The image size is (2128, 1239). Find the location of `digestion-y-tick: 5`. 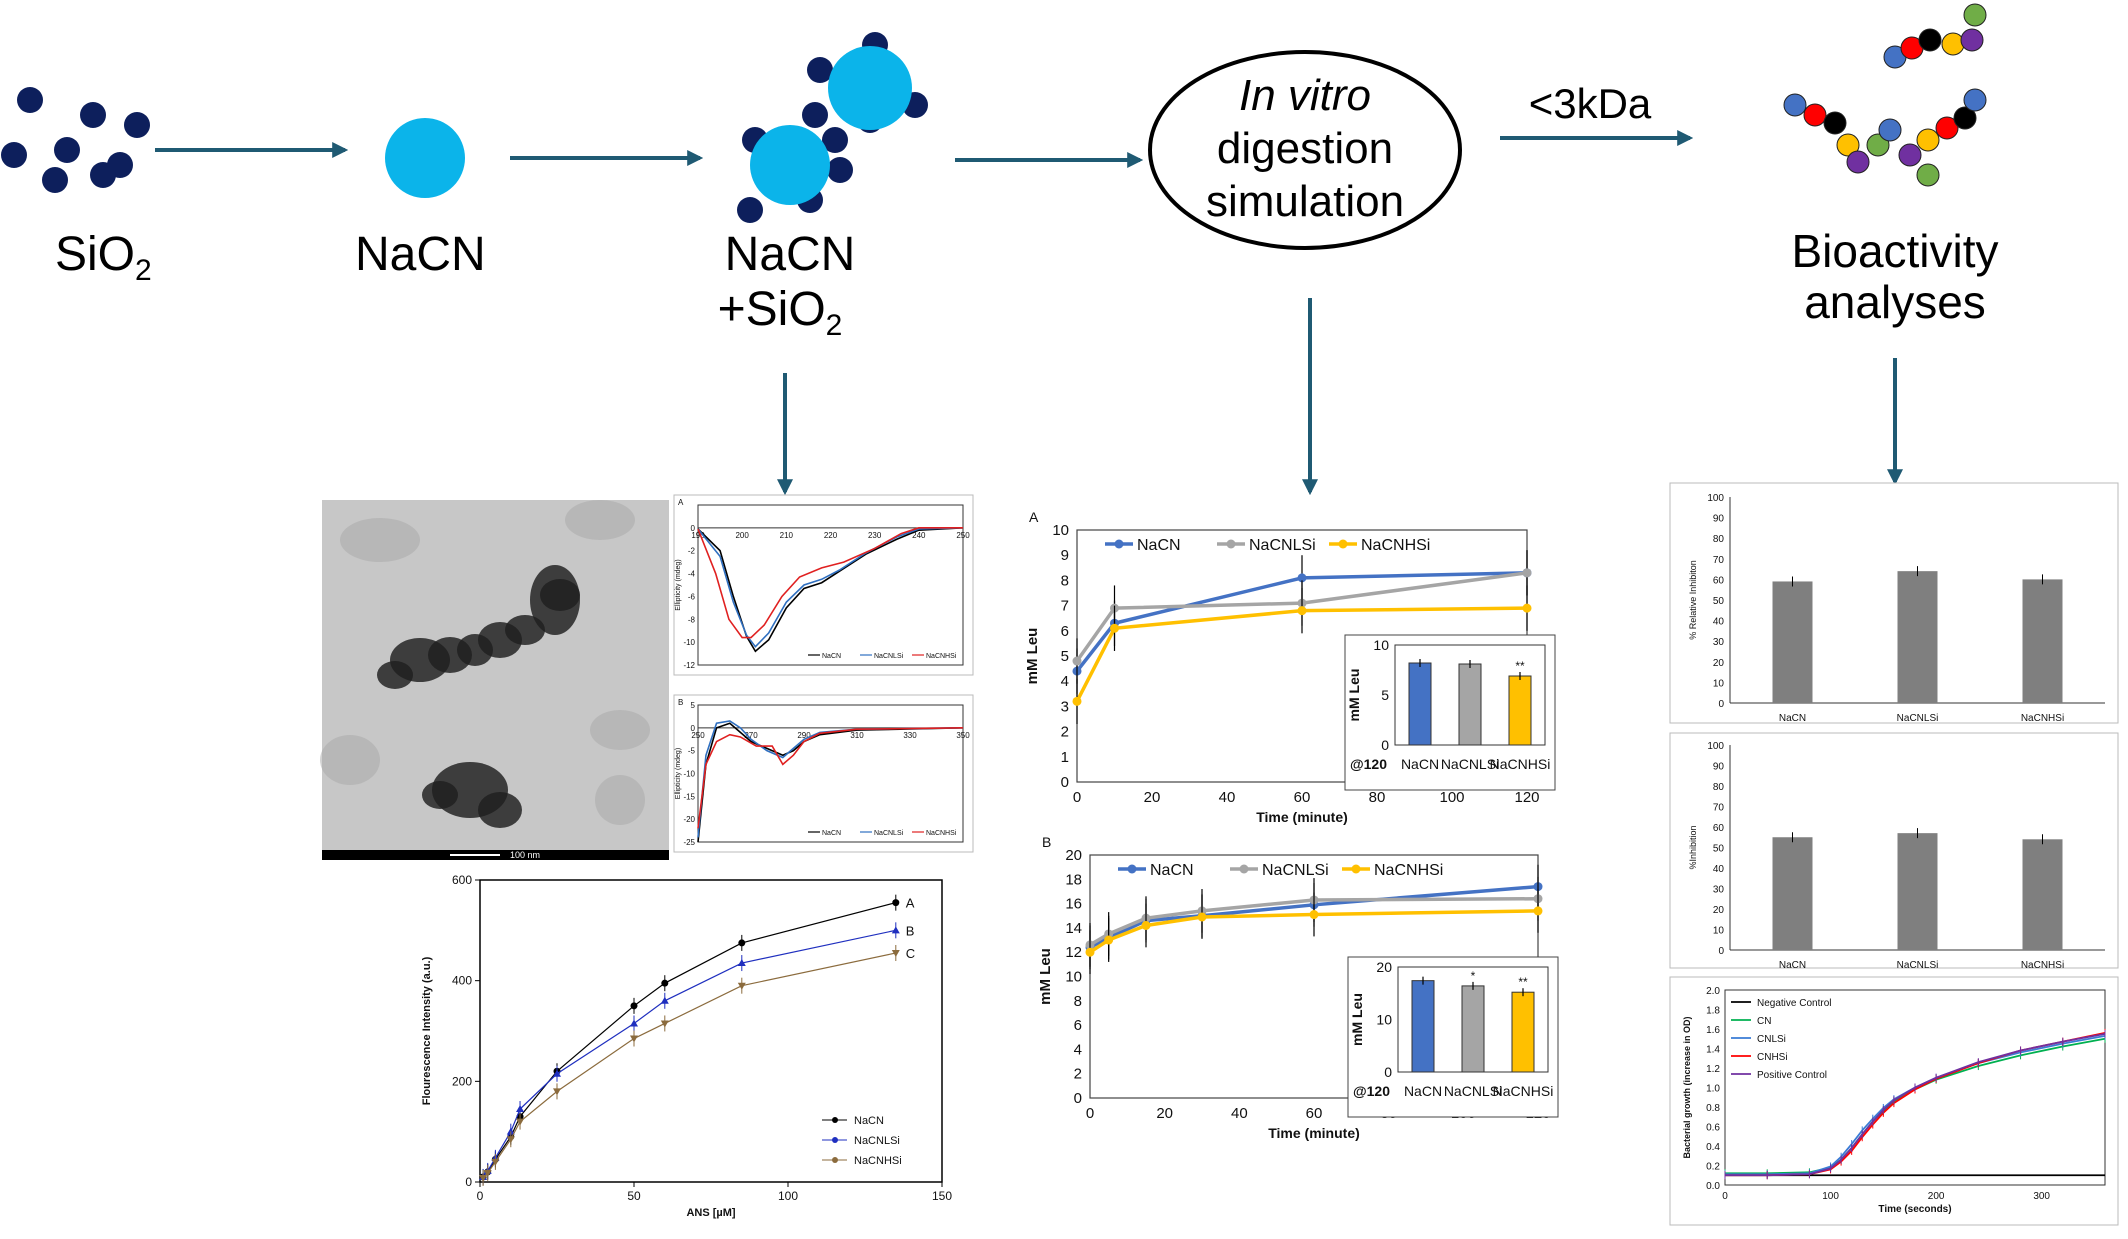

digestion-y-tick: 5 is located at coordinates (1065, 656).